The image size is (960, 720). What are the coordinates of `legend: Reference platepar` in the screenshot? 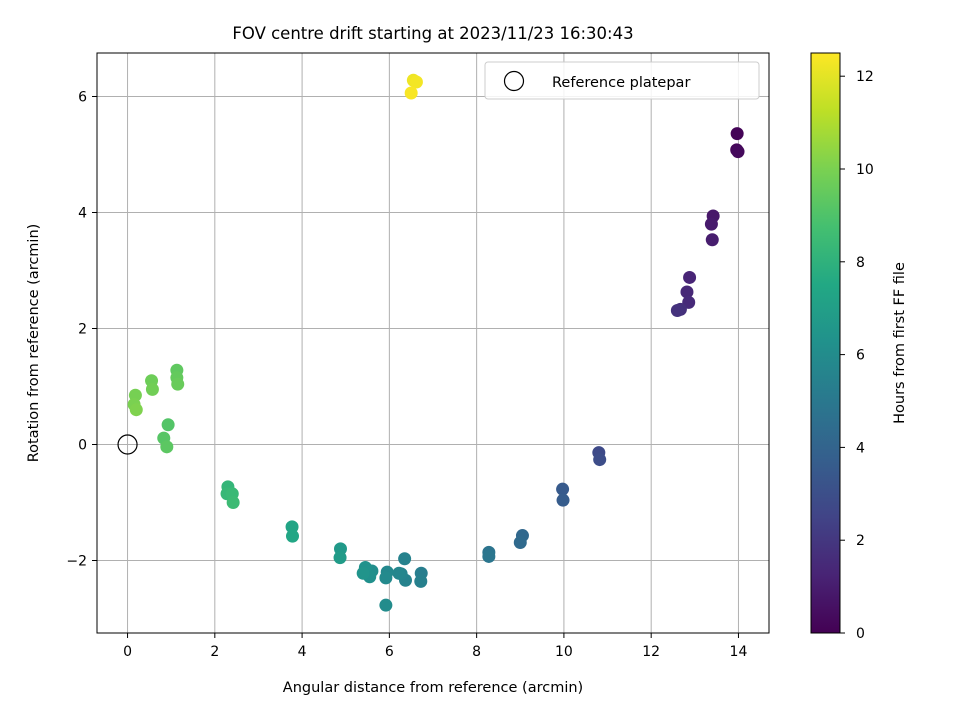 It's located at (622, 80).